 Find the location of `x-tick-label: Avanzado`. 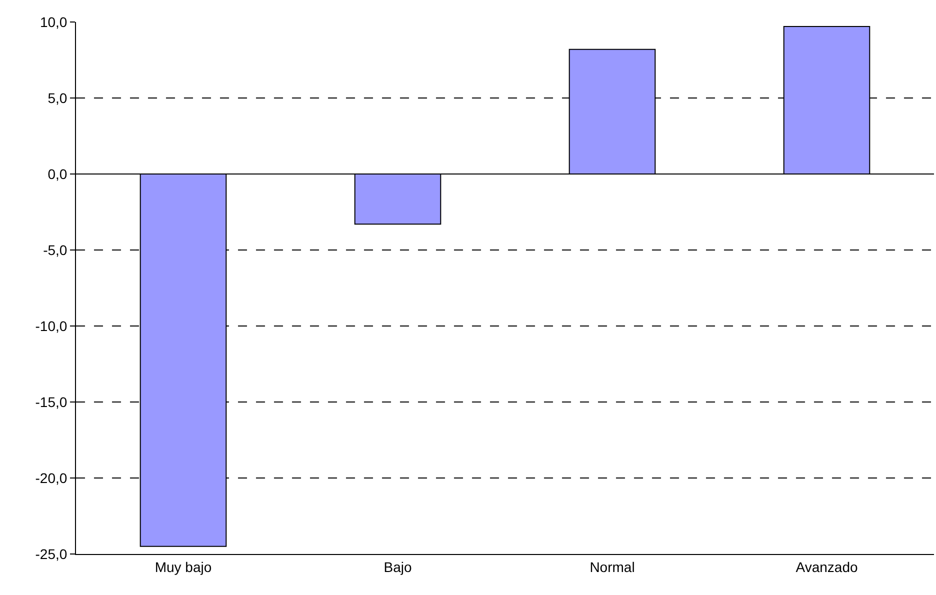

x-tick-label: Avanzado is located at coordinates (827, 566).